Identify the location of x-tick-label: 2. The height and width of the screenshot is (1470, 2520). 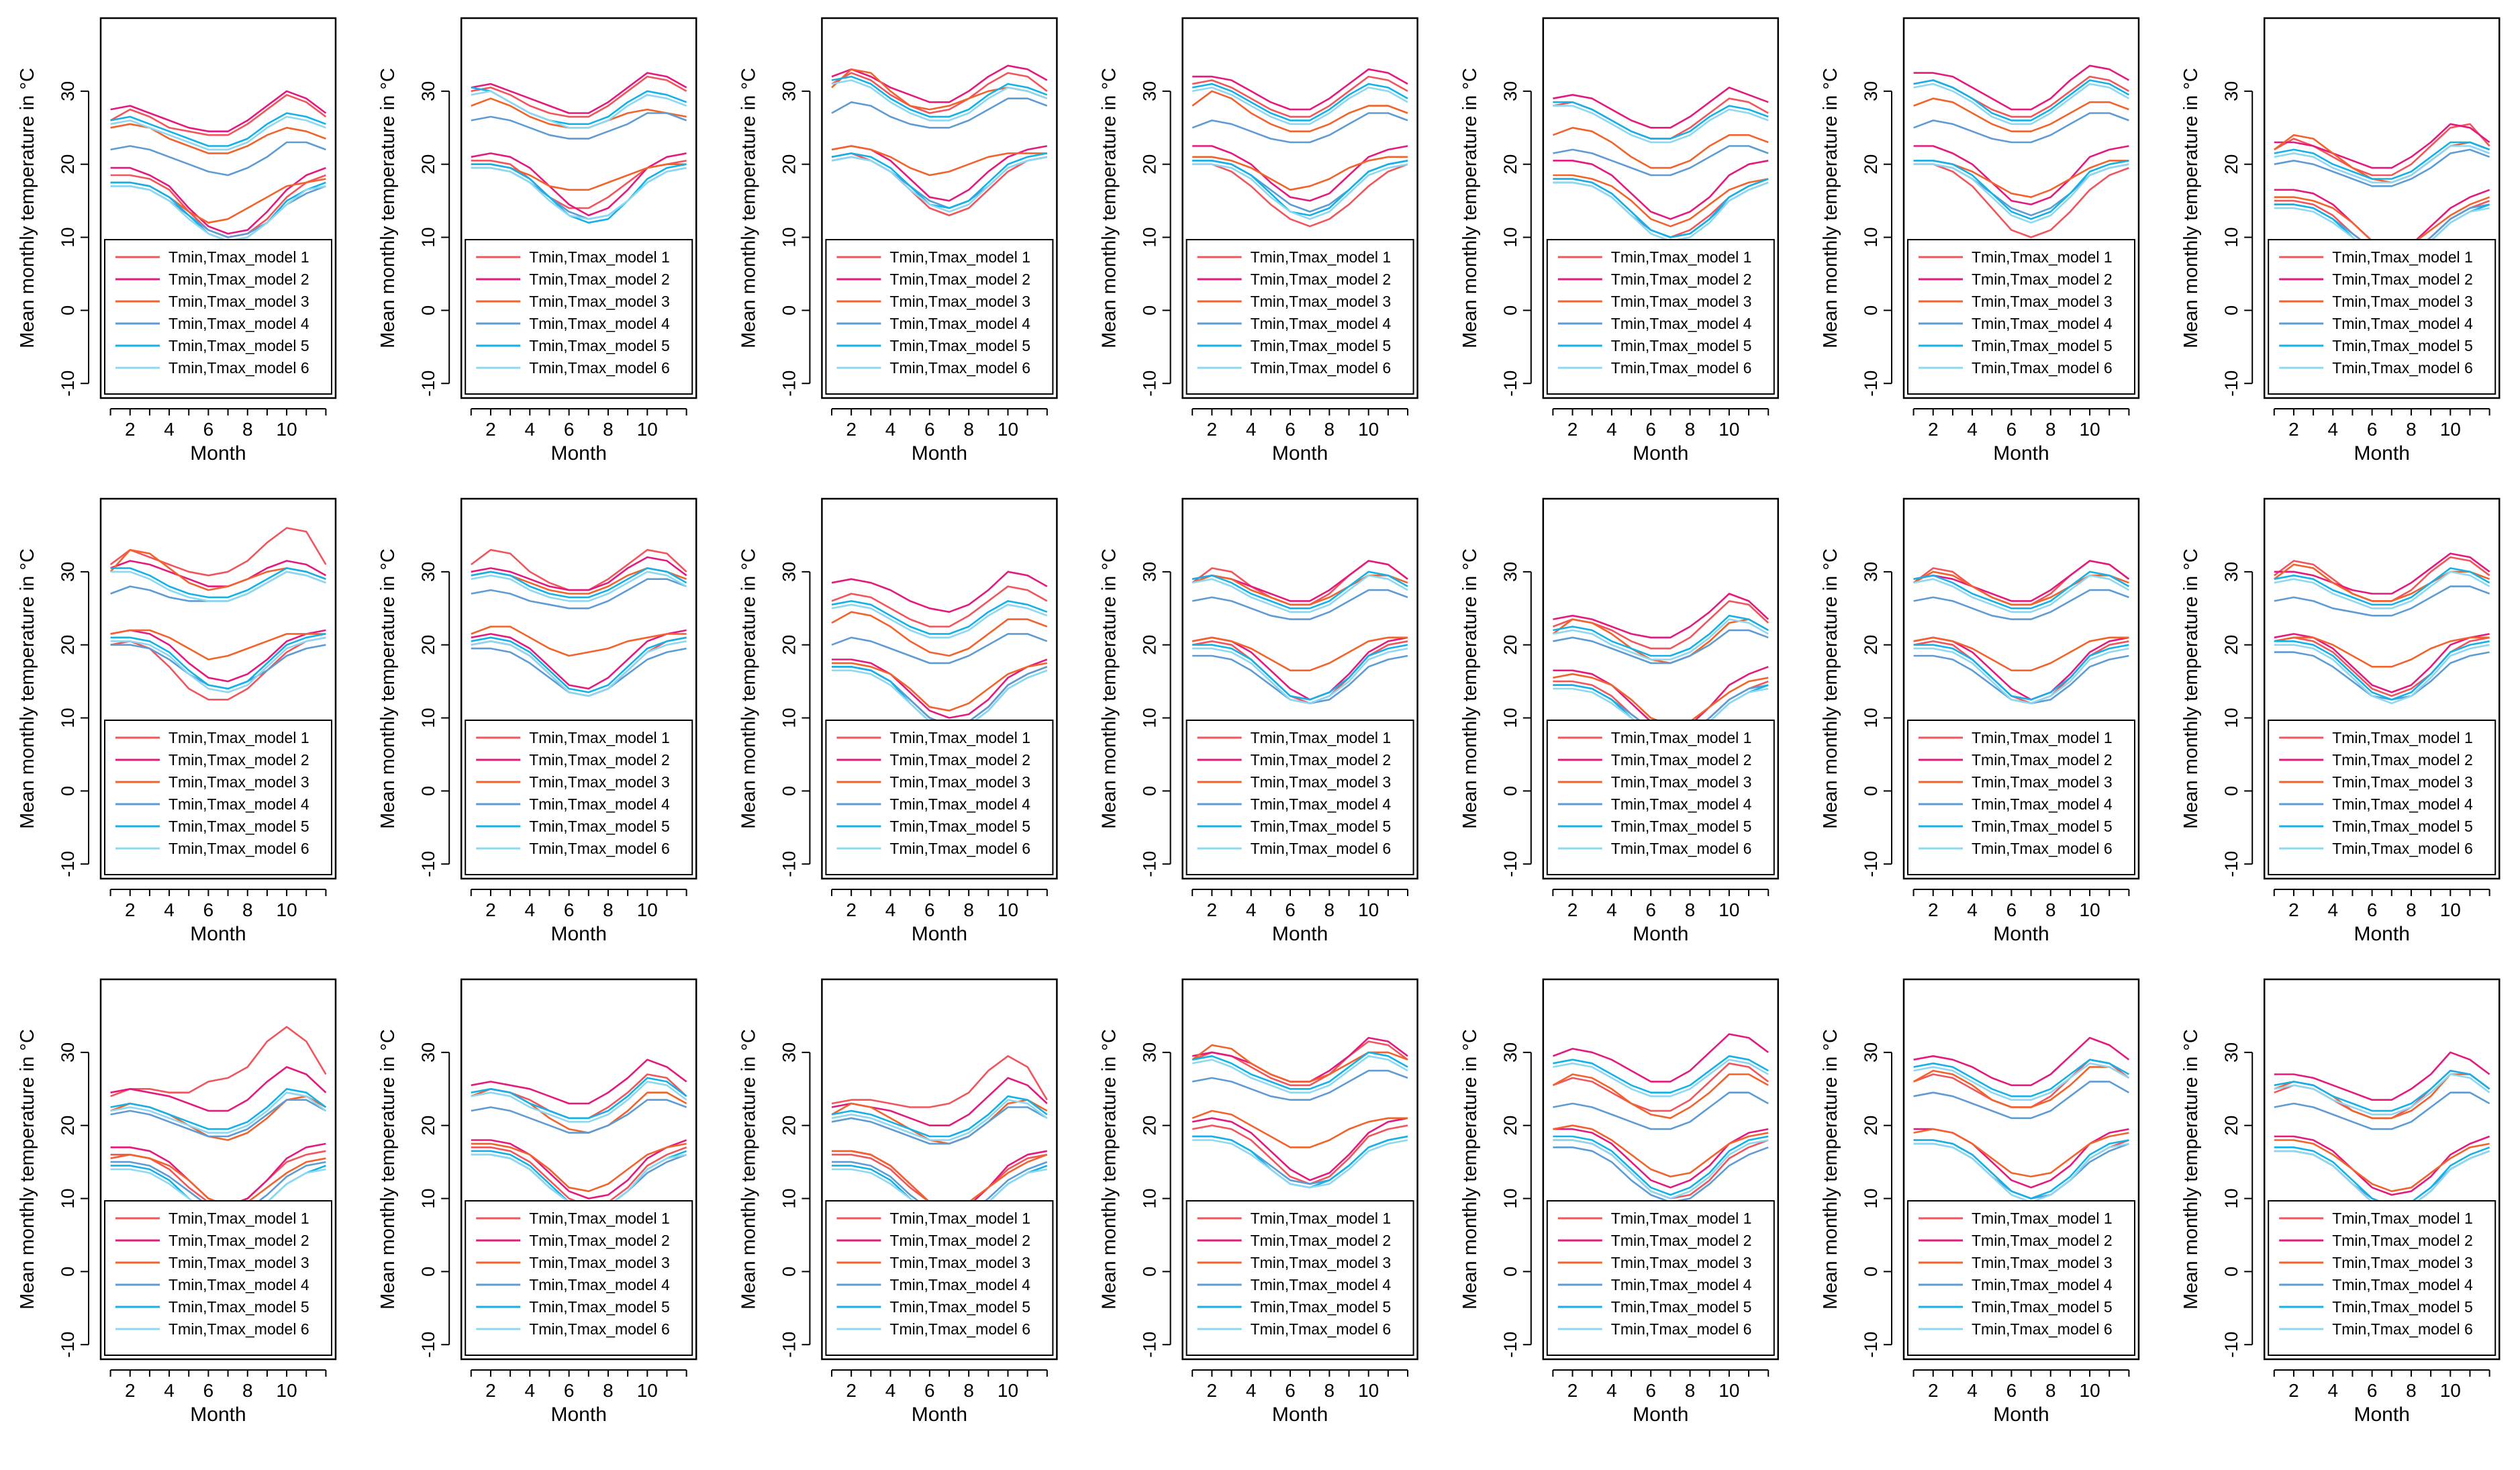
(2293, 910).